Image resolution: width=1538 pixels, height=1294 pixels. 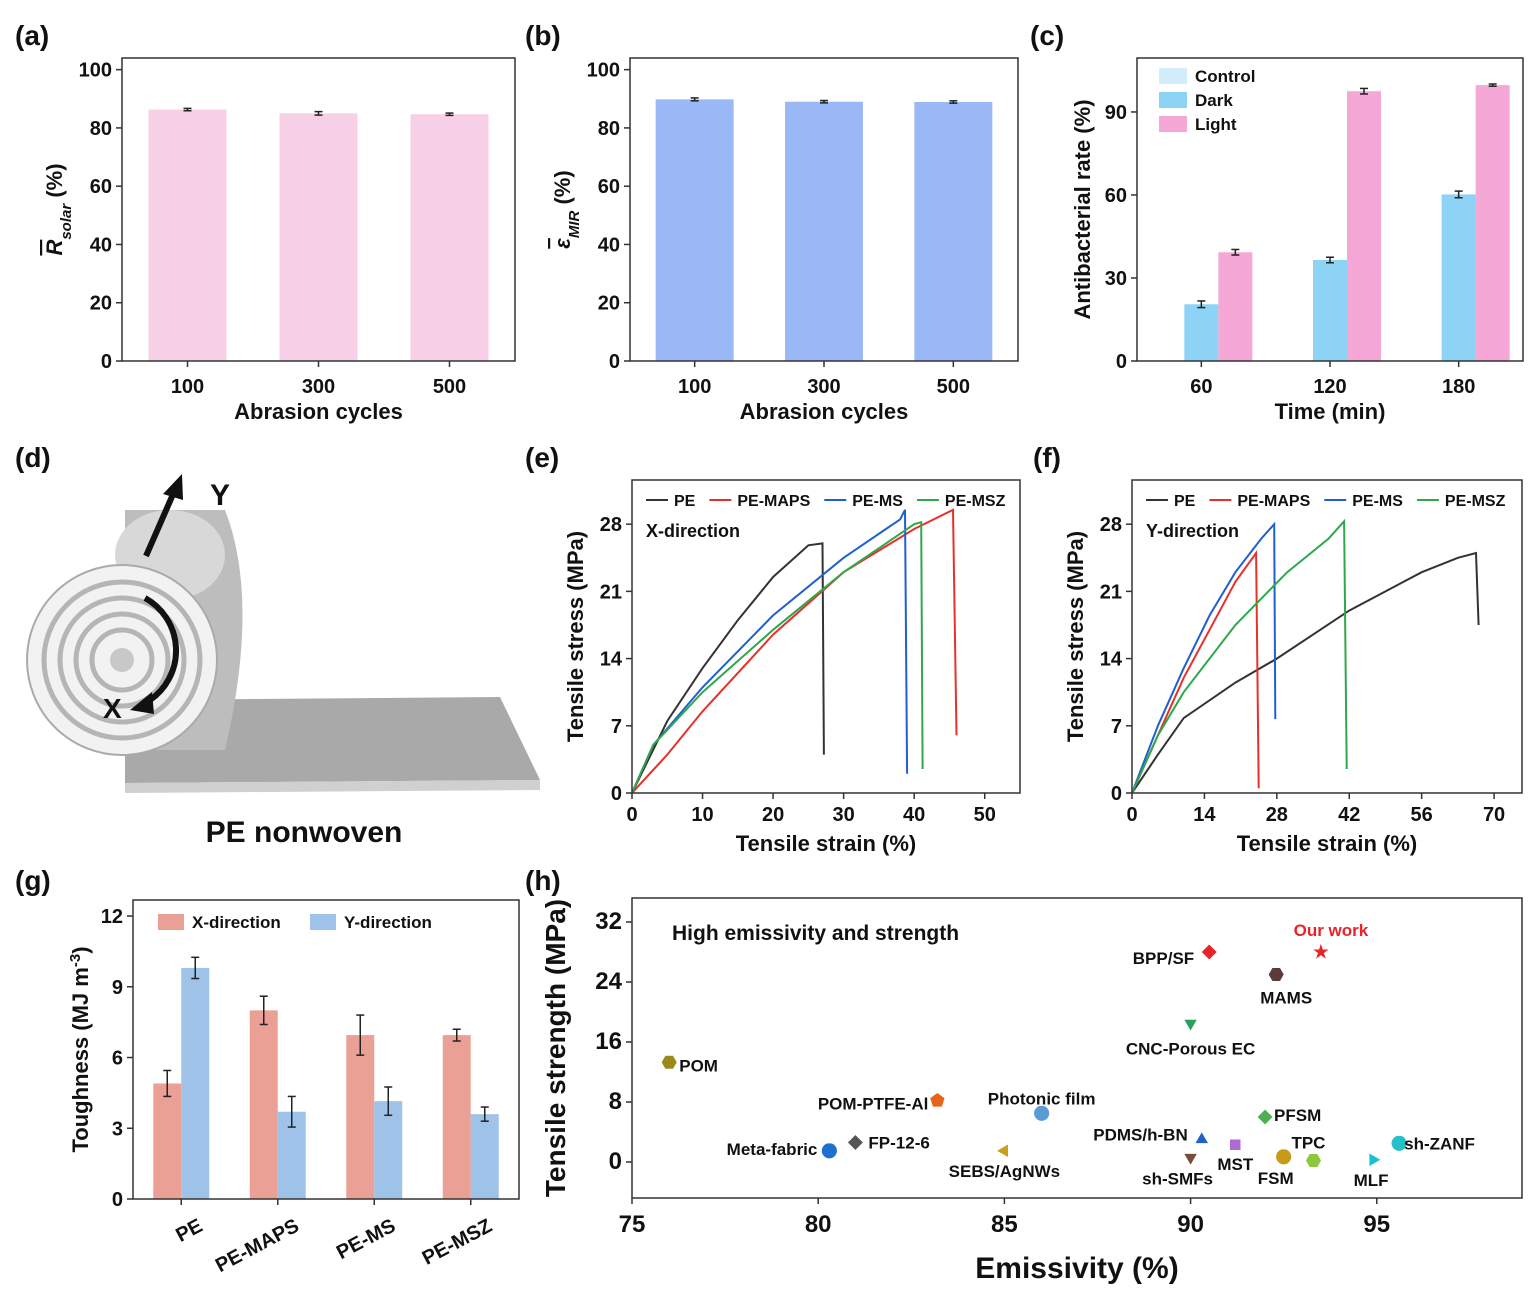 I want to click on arrowhead, so click(x=142, y=703).